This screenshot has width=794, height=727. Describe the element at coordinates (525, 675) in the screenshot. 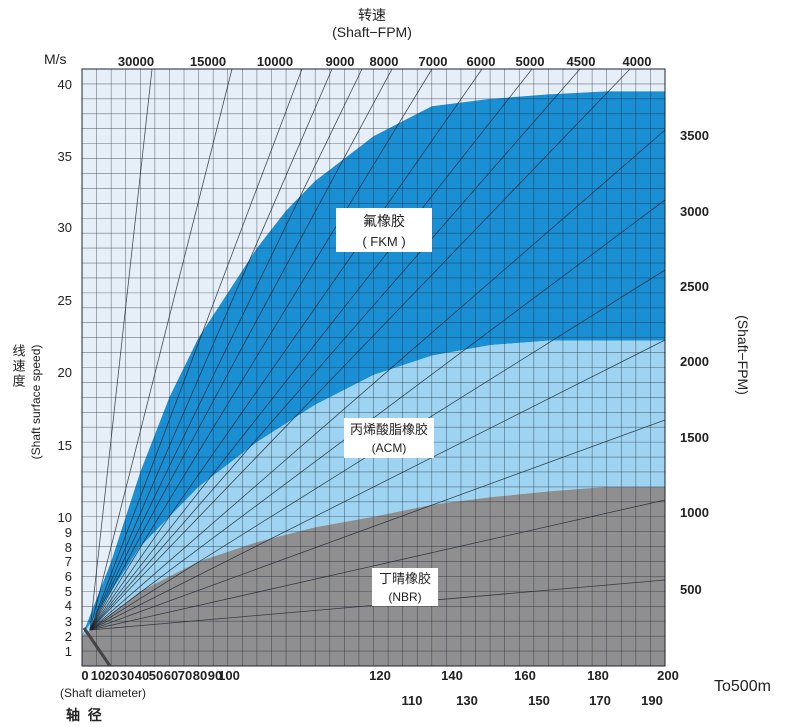

I see `x-tick-160: 160` at that location.